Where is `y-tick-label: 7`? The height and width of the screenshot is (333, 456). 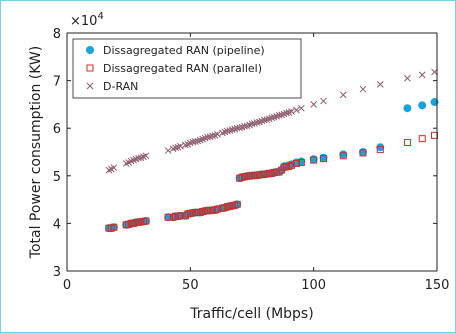 y-tick-label: 7 is located at coordinates (57, 82).